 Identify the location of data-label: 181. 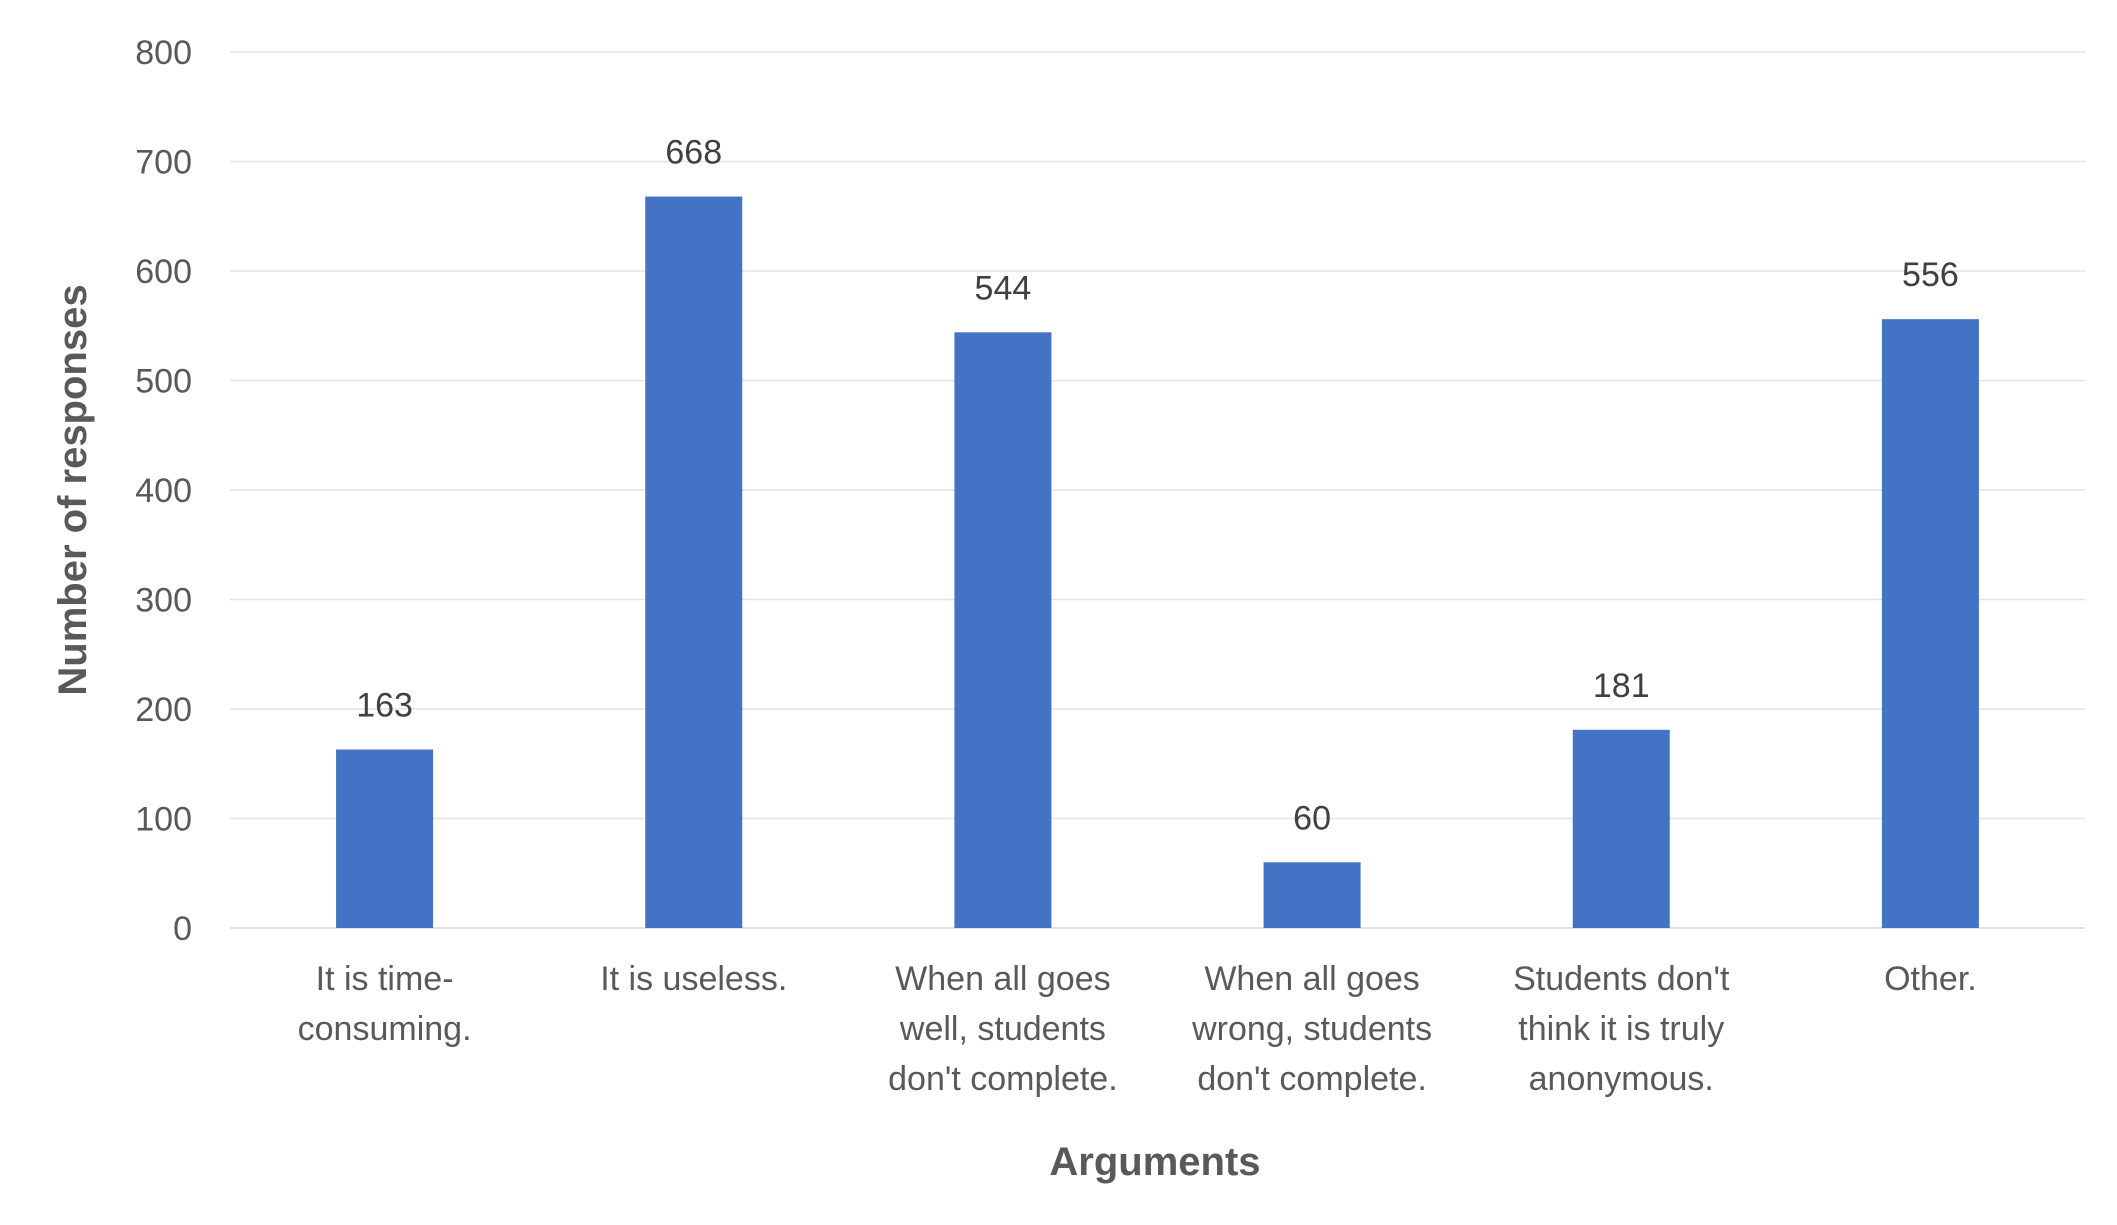
(1621, 686).